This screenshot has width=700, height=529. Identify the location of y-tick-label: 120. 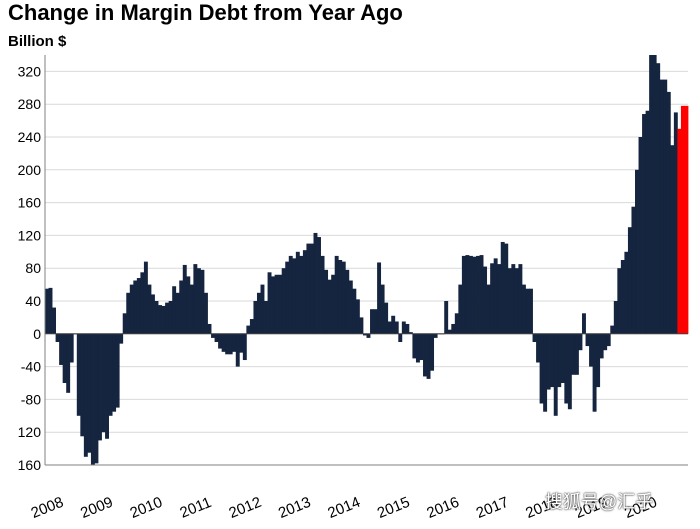
(30, 432).